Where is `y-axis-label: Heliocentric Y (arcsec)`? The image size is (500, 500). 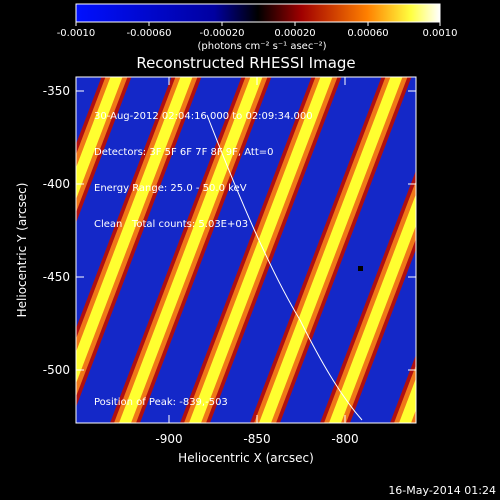 y-axis-label: Heliocentric Y (arcsec) is located at coordinates (22, 250).